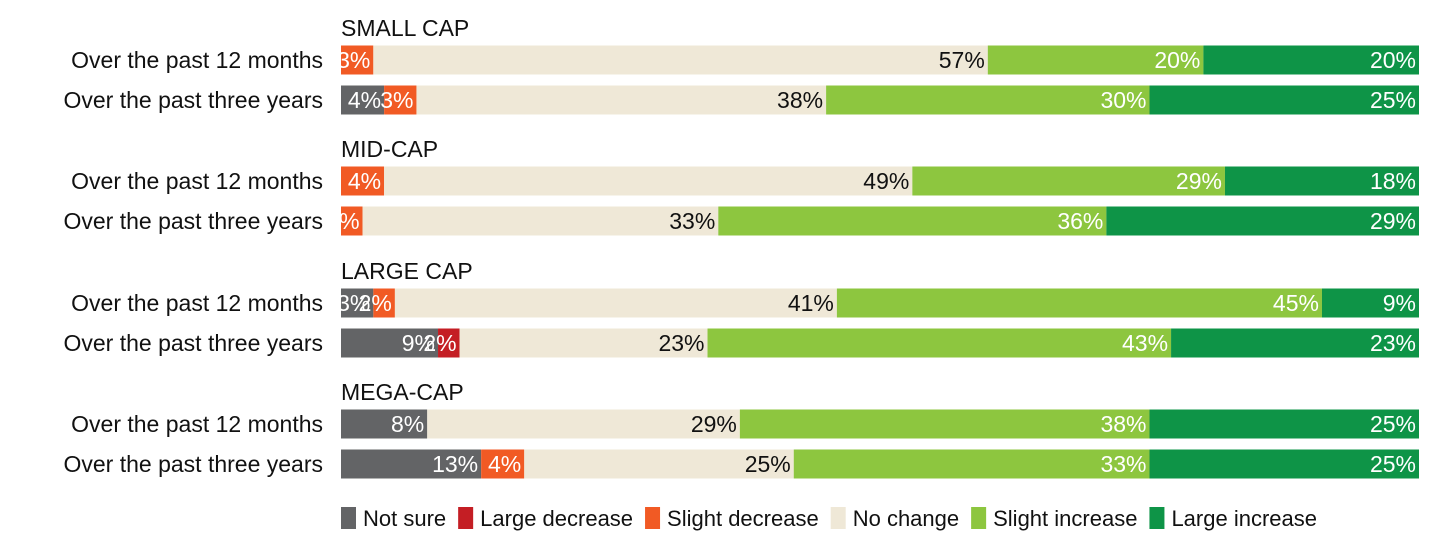 This screenshot has height=552, width=1437. What do you see at coordinates (407, 424) in the screenshot?
I see `data-label: 8%` at bounding box center [407, 424].